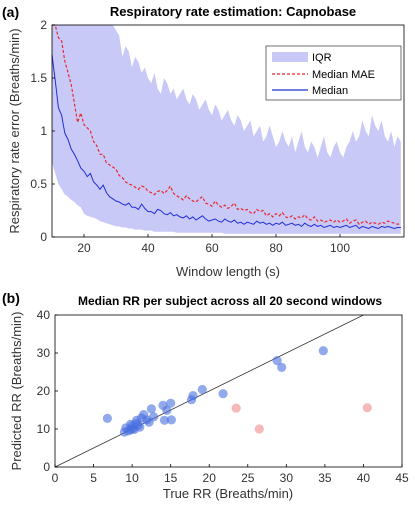  Describe the element at coordinates (228, 271) in the screenshot. I see `chart-a-x-label: Window length (s)` at that location.